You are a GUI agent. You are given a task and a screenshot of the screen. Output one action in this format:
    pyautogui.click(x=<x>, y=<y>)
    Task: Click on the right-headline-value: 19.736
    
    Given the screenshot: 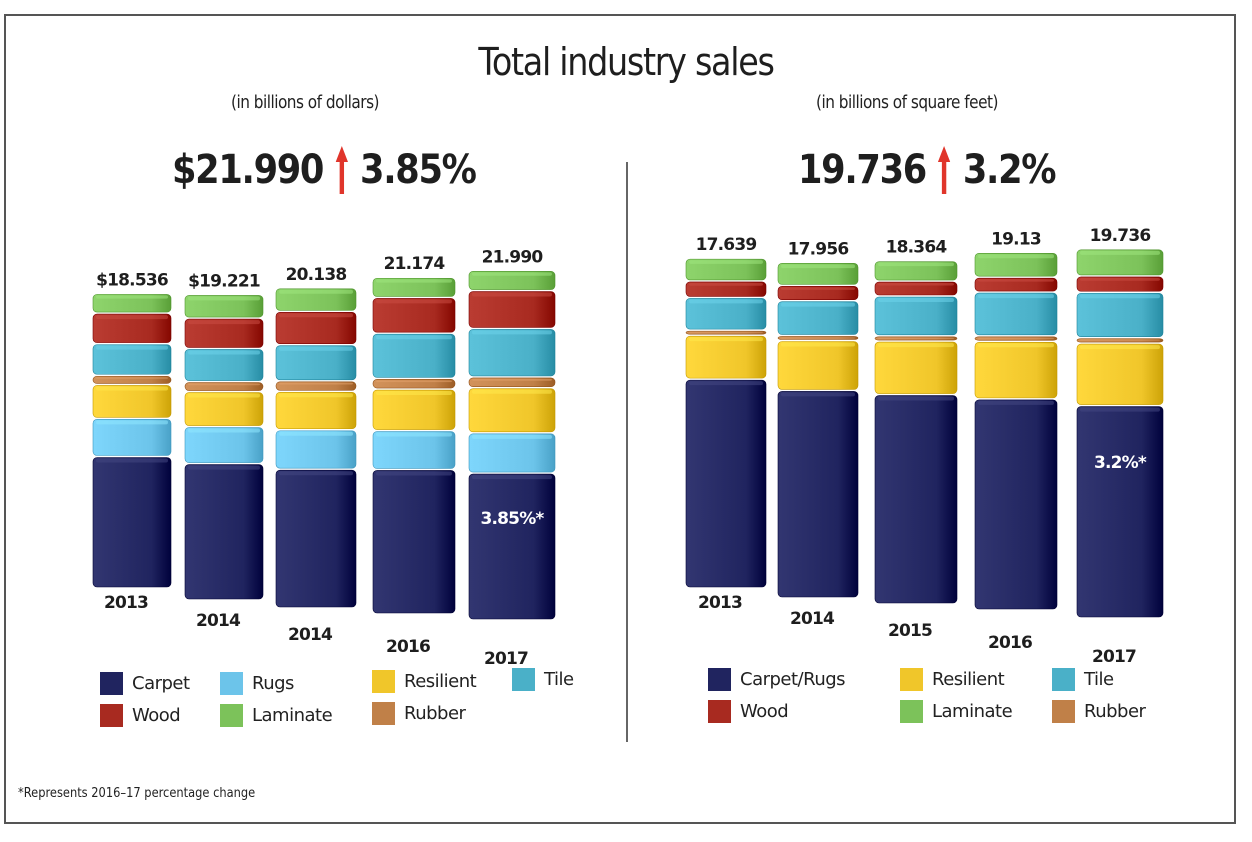 What is the action you would take?
    pyautogui.click(x=862, y=170)
    